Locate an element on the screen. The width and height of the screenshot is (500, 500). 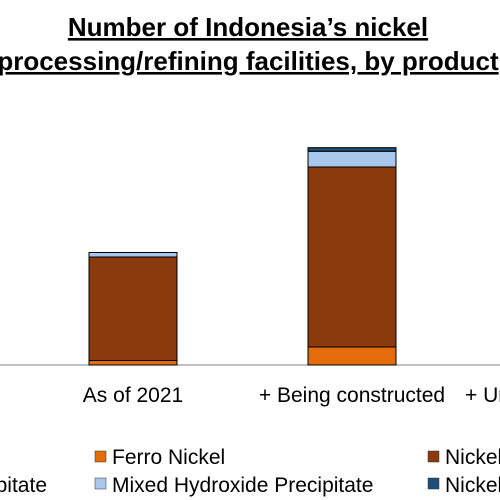
bar-being-constructed-ferro-nickel is located at coordinates (352, 356).